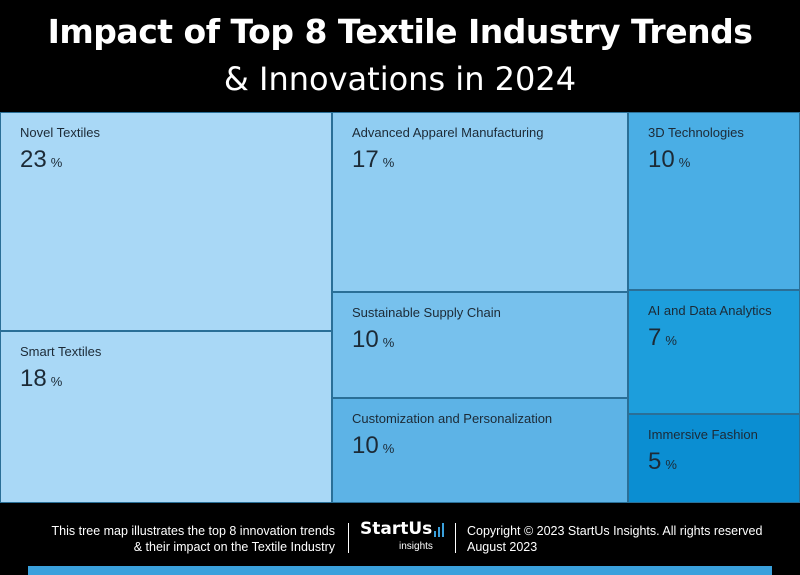 The image size is (800, 575). I want to click on treemap-tile-value: 23%, so click(41, 160).